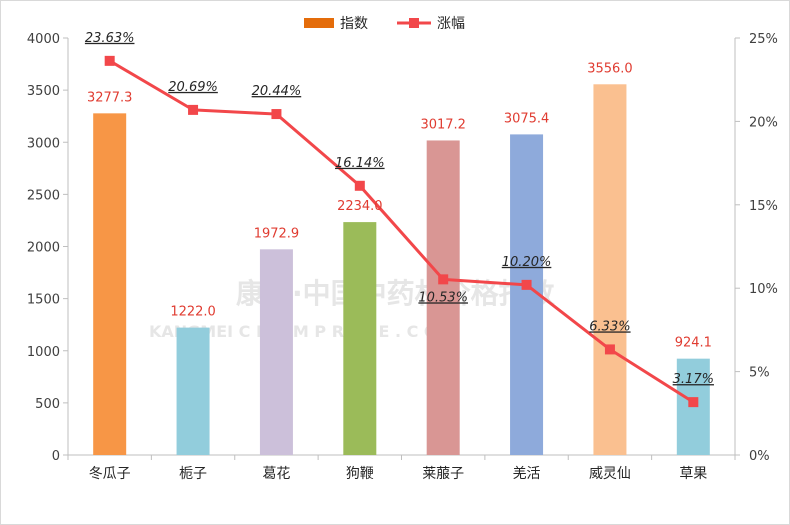 The height and width of the screenshot is (525, 790). I want to click on line-value-label: 3.17%, so click(693, 379).